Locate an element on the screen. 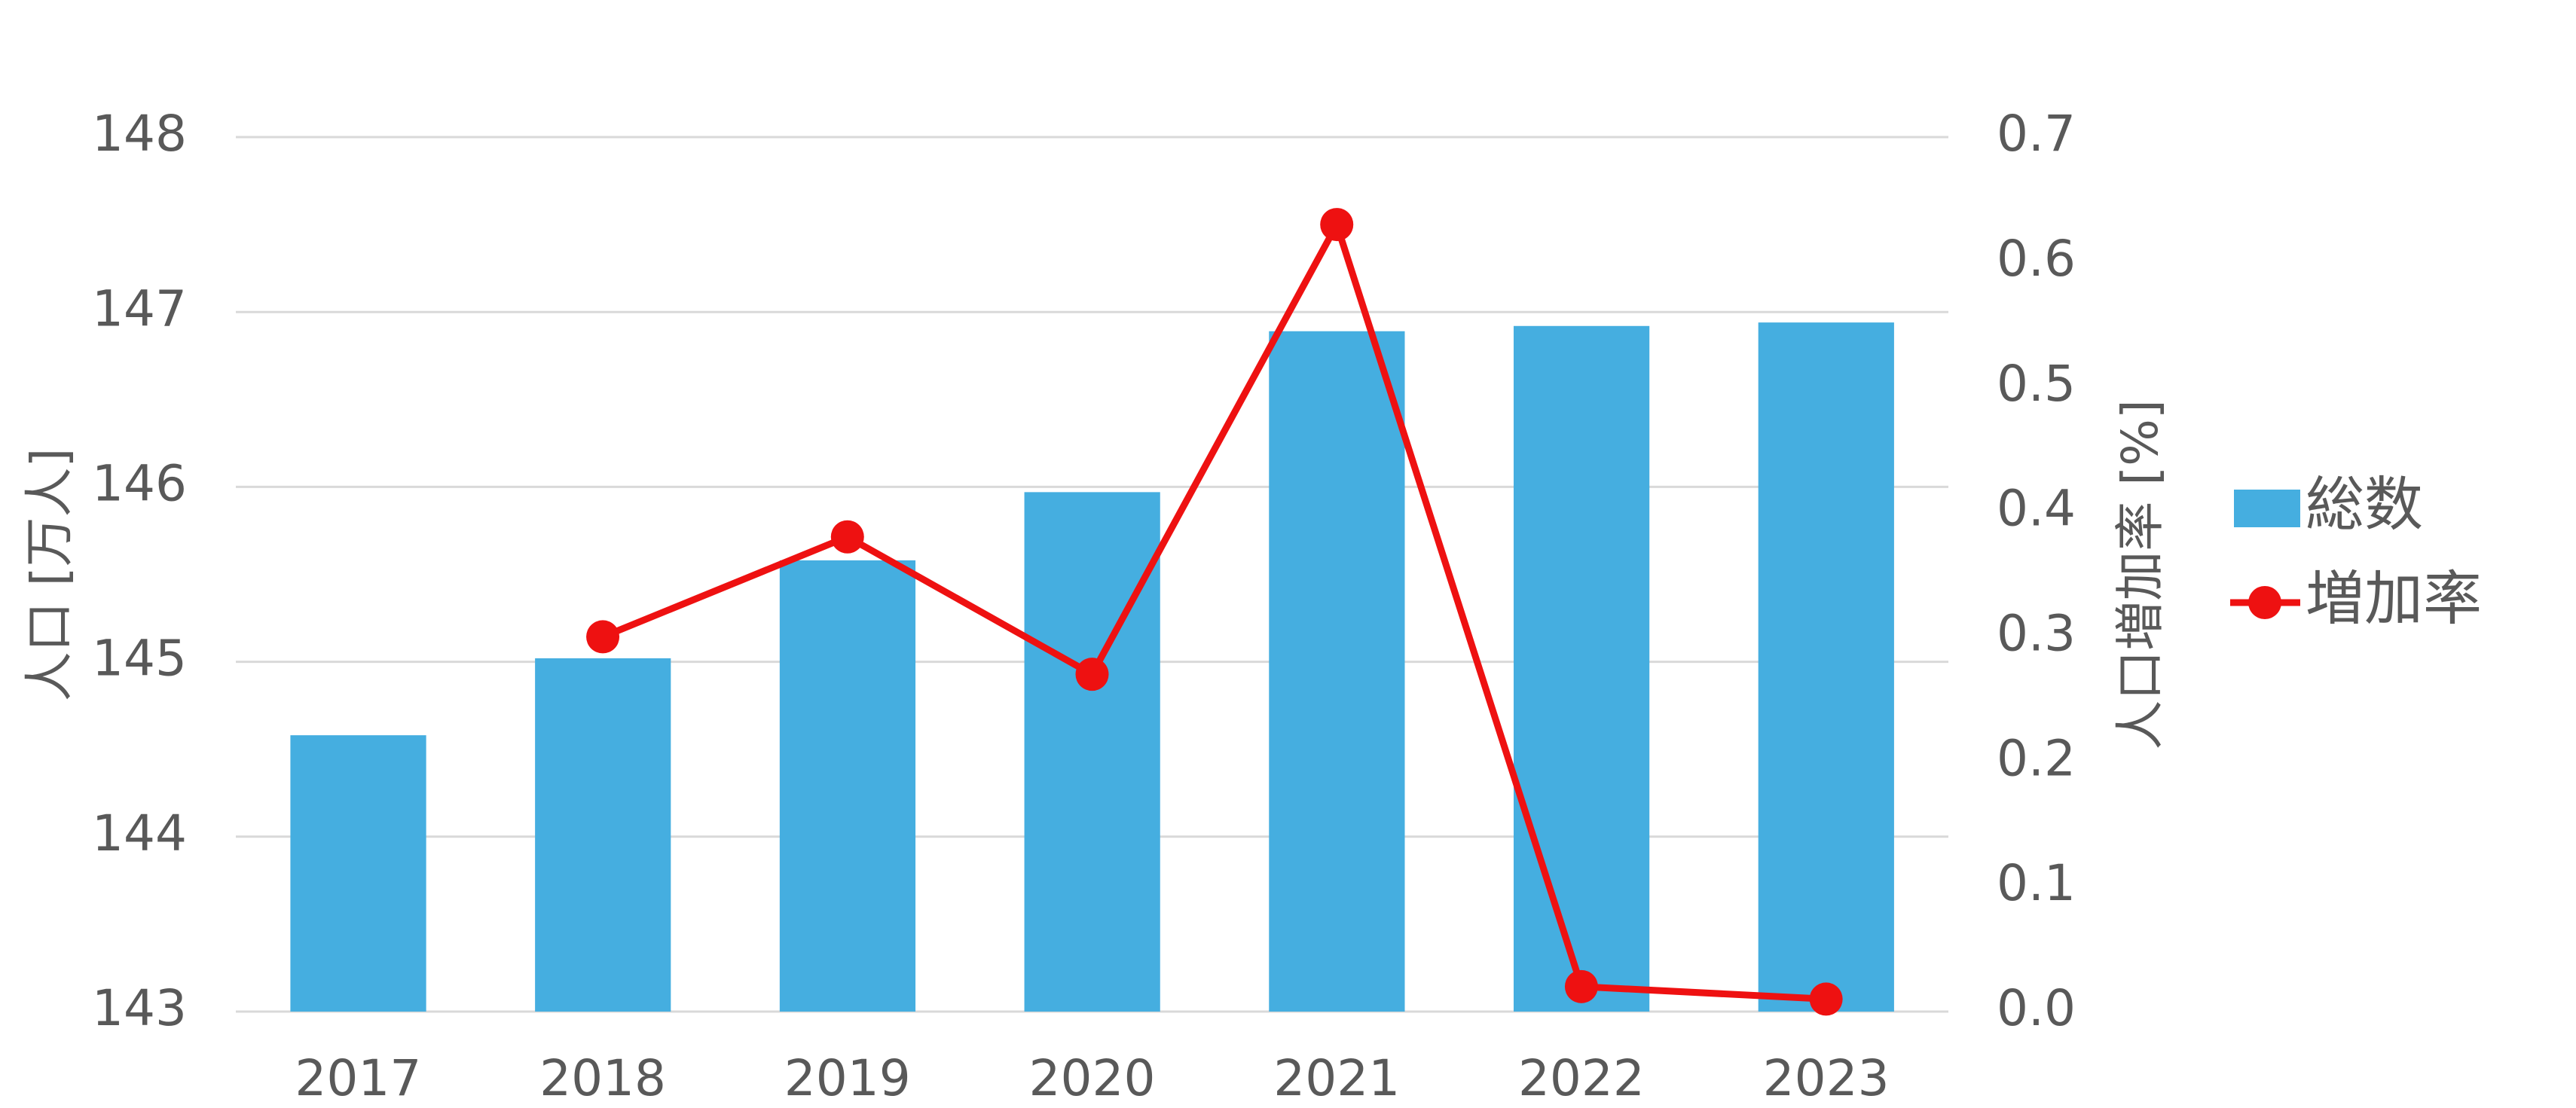 The image size is (2576, 1108). y-tick-label: 147 is located at coordinates (139, 308).